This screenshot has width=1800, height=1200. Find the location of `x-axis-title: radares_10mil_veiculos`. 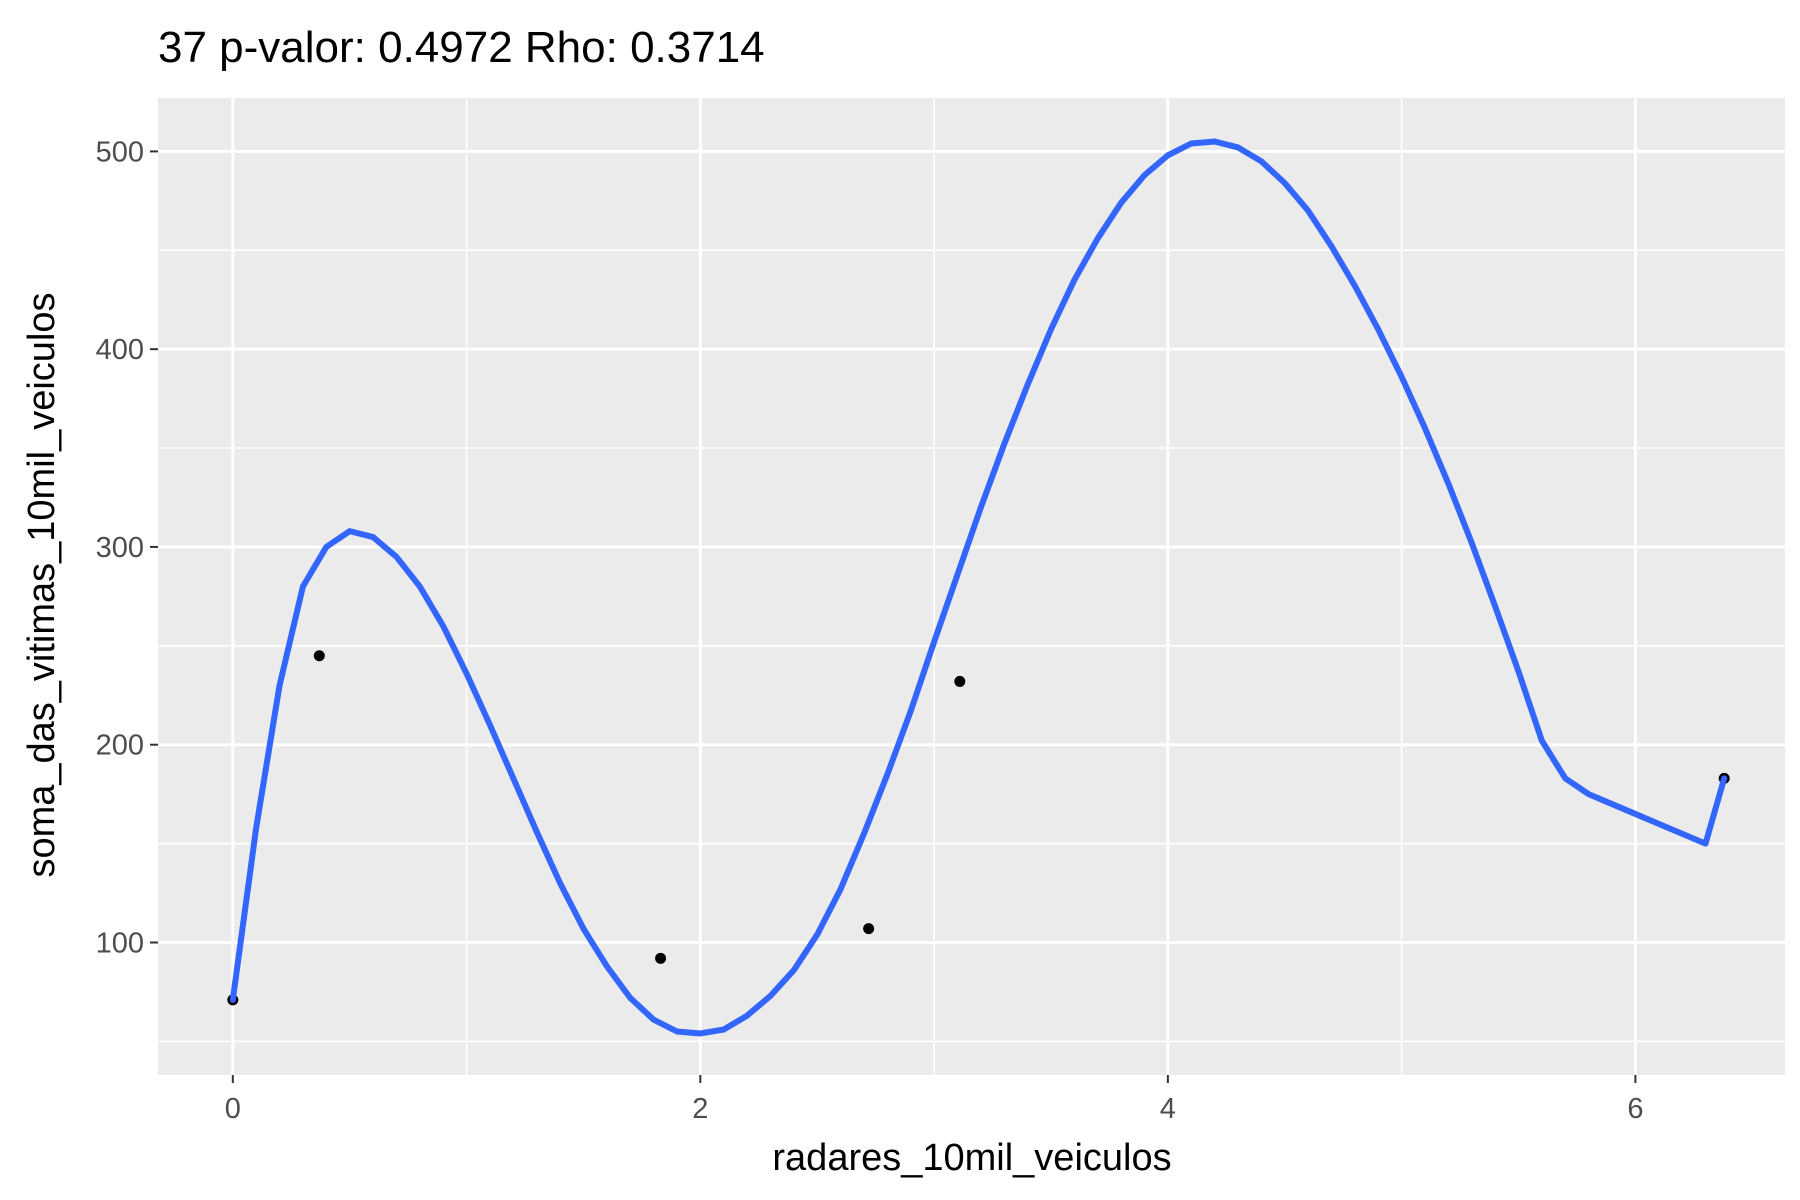

x-axis-title: radares_10mil_veiculos is located at coordinates (971, 1158).